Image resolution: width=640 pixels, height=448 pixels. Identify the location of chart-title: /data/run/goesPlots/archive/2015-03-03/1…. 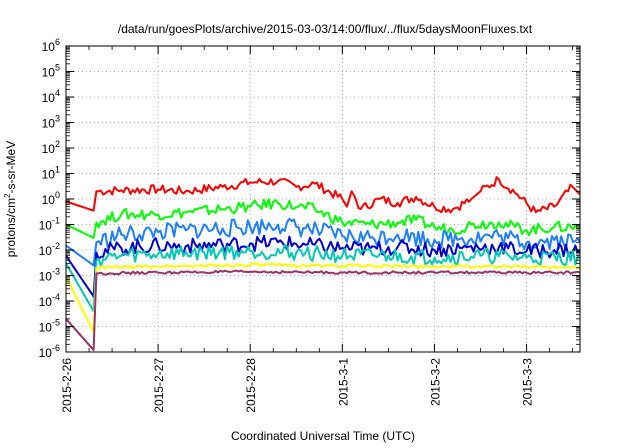
(325, 29).